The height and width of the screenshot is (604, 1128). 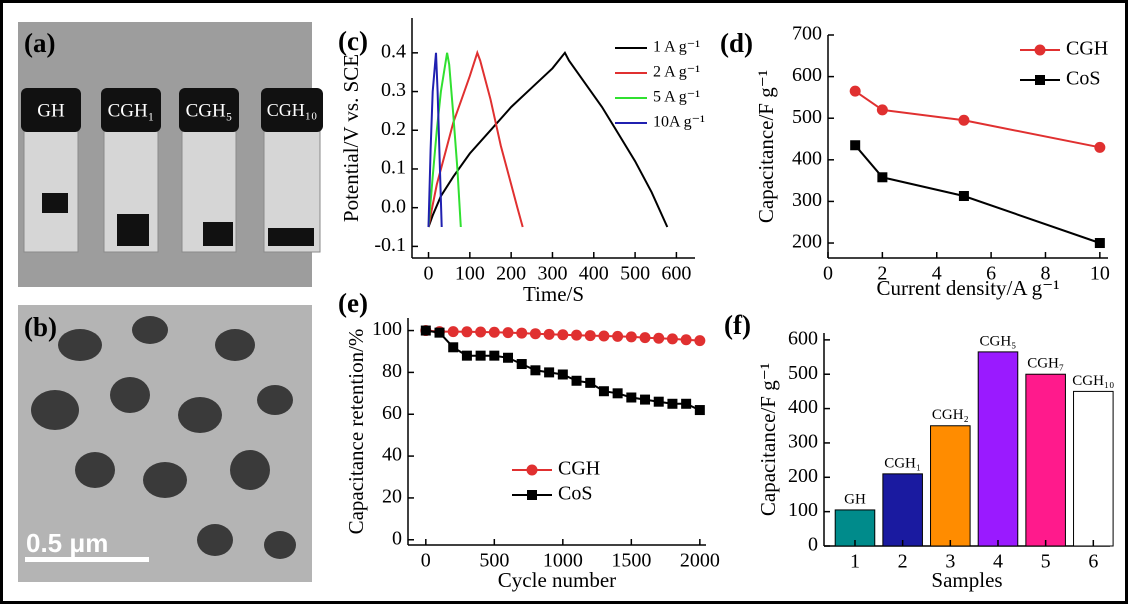 What do you see at coordinates (736, 43) in the screenshot?
I see `panel-label: (d)` at bounding box center [736, 43].